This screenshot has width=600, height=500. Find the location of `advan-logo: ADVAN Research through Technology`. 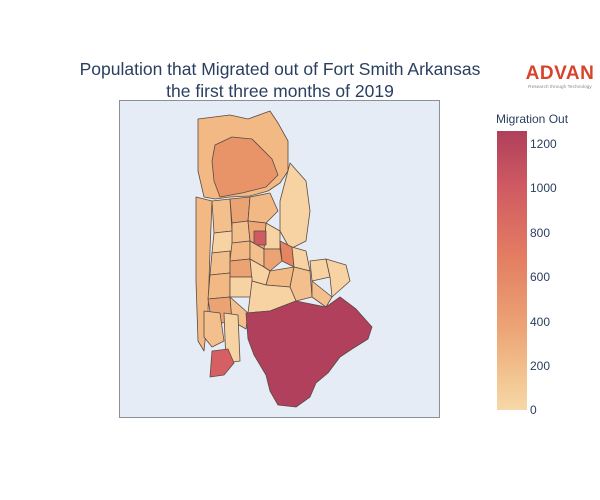

advan-logo: ADVAN Research through Technology is located at coordinates (560, 77).